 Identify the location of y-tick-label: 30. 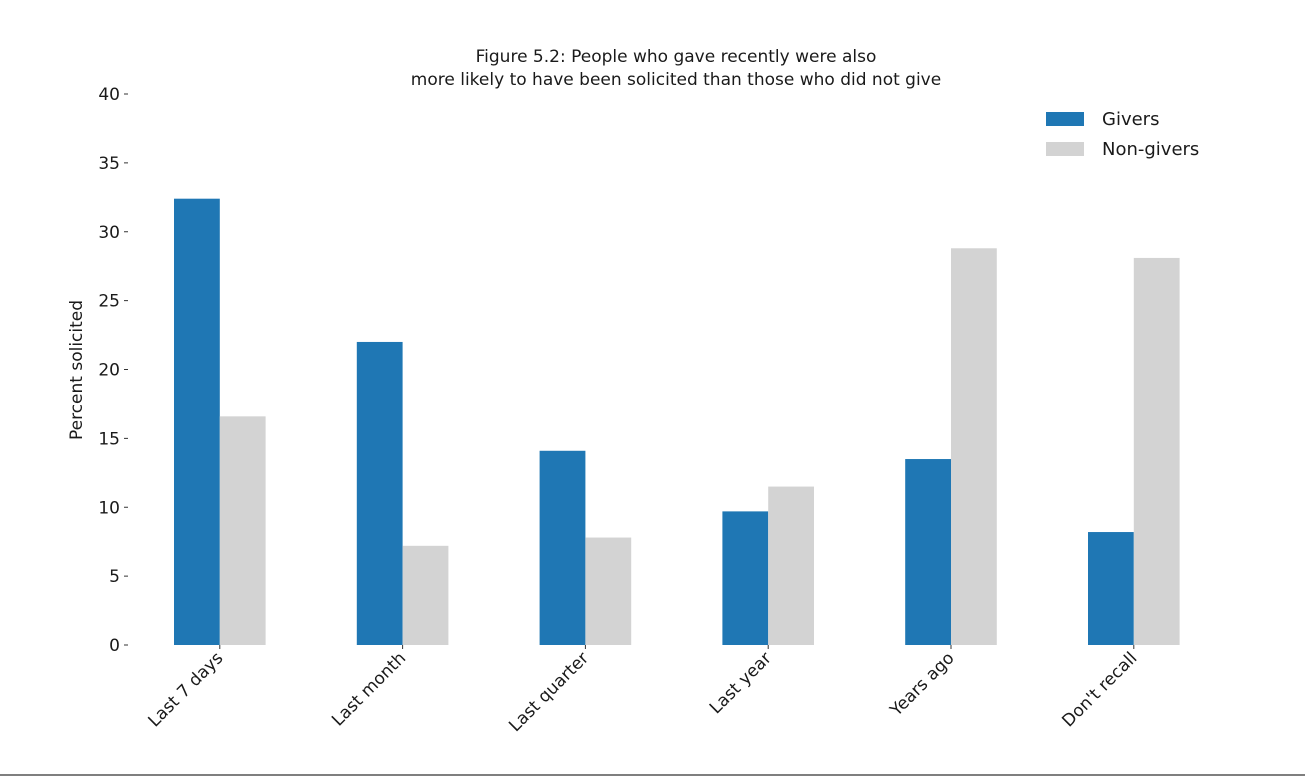
(109, 233).